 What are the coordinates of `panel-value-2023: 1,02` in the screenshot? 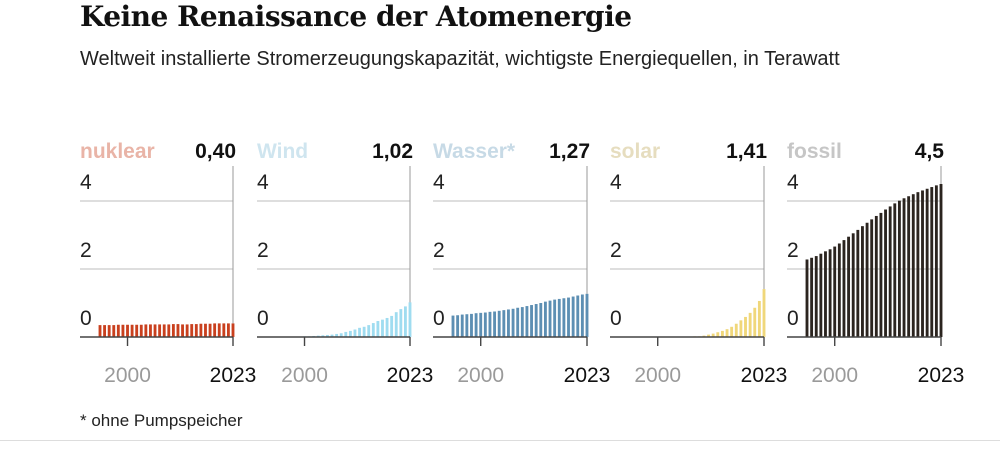 It's located at (392, 151).